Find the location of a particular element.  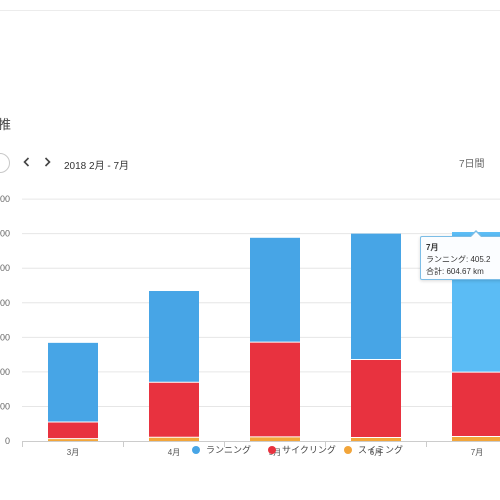

y-tick-label: 500 is located at coordinates (5, 268).